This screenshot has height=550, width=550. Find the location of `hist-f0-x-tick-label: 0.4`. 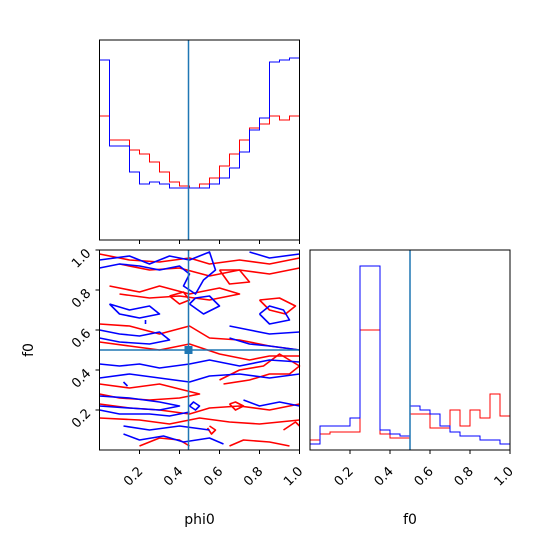

hist-f0-x-tick-label: 0.4 is located at coordinates (384, 476).